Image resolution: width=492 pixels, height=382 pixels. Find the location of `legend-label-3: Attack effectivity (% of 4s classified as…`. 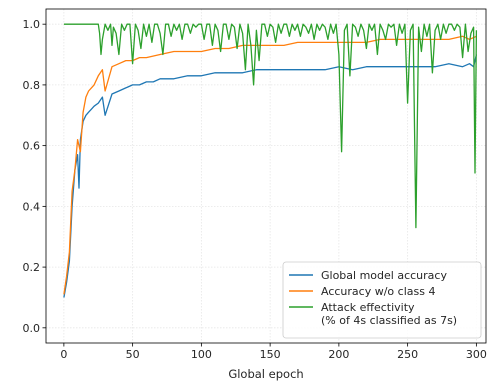

legend-label-3: Attack effectivity (% of 4s classified as… is located at coordinates (389, 314).